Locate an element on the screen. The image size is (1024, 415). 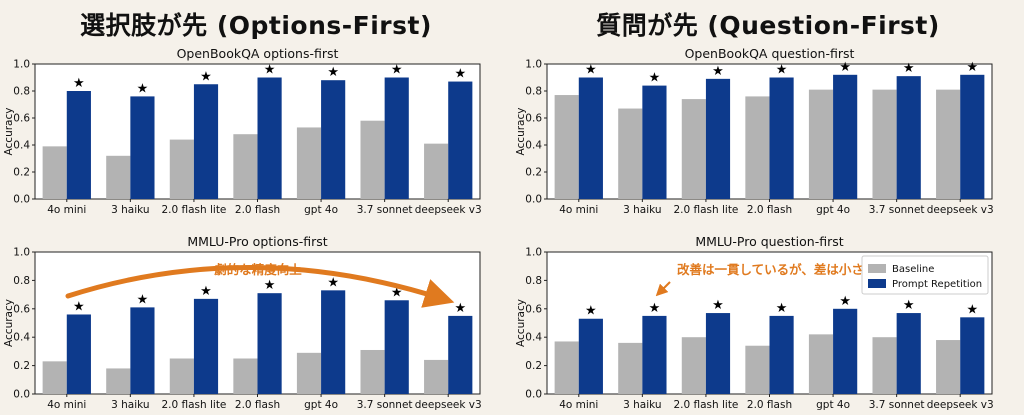
x-tick-label: 3.7 sonnet is located at coordinates (385, 210).